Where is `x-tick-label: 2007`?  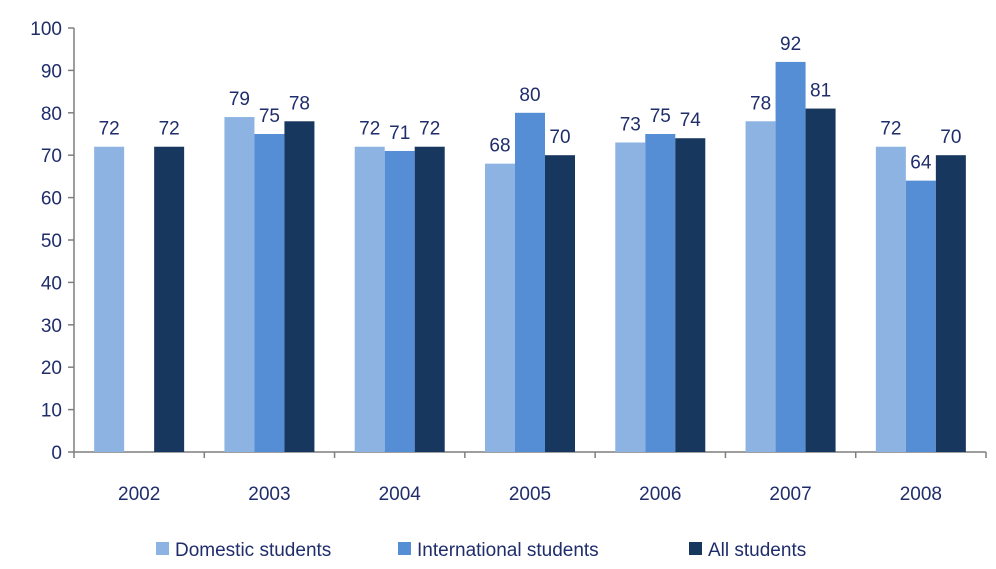
x-tick-label: 2007 is located at coordinates (790, 494).